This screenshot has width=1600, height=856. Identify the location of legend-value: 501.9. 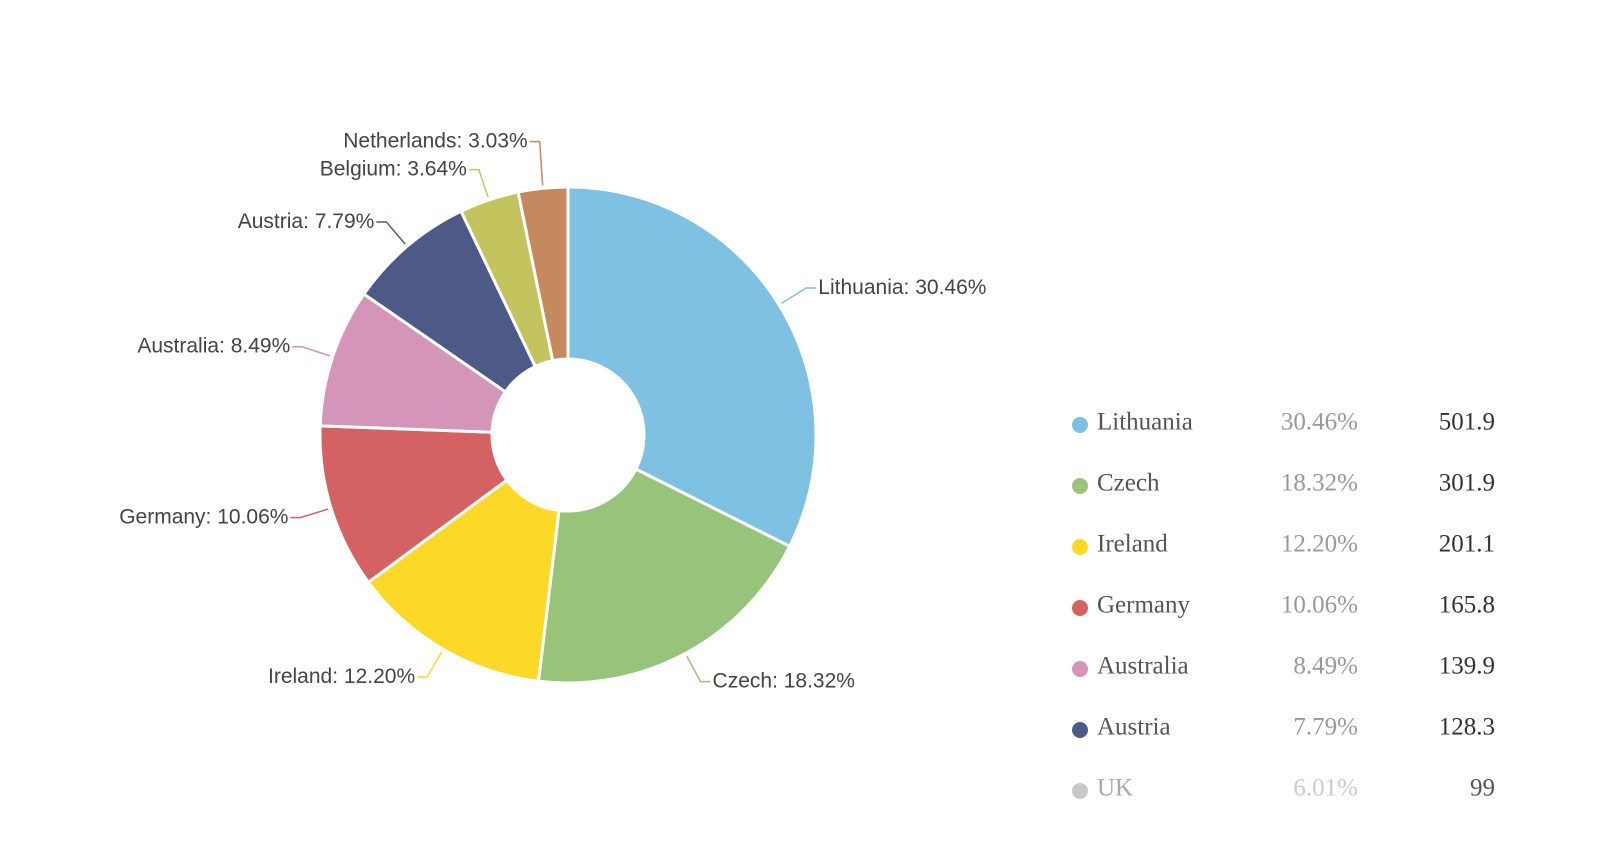
(1467, 422).